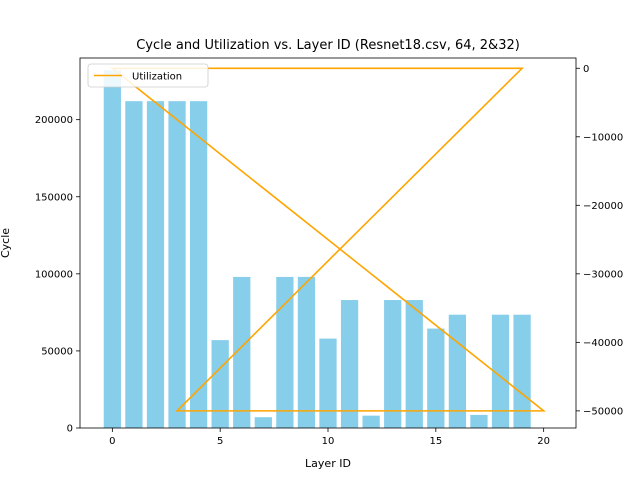  I want to click on y-tick-label: 100000, so click(54, 274).